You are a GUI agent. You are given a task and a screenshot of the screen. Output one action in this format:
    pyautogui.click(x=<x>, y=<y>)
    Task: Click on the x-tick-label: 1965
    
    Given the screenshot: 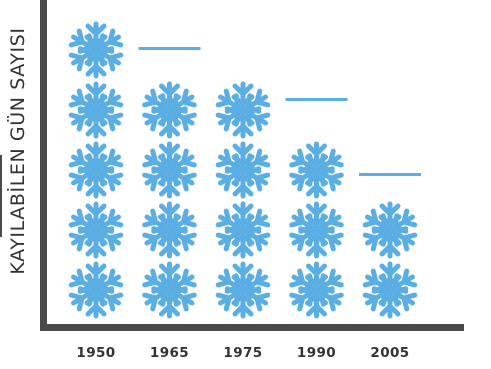 What is the action you would take?
    pyautogui.click(x=169, y=353)
    